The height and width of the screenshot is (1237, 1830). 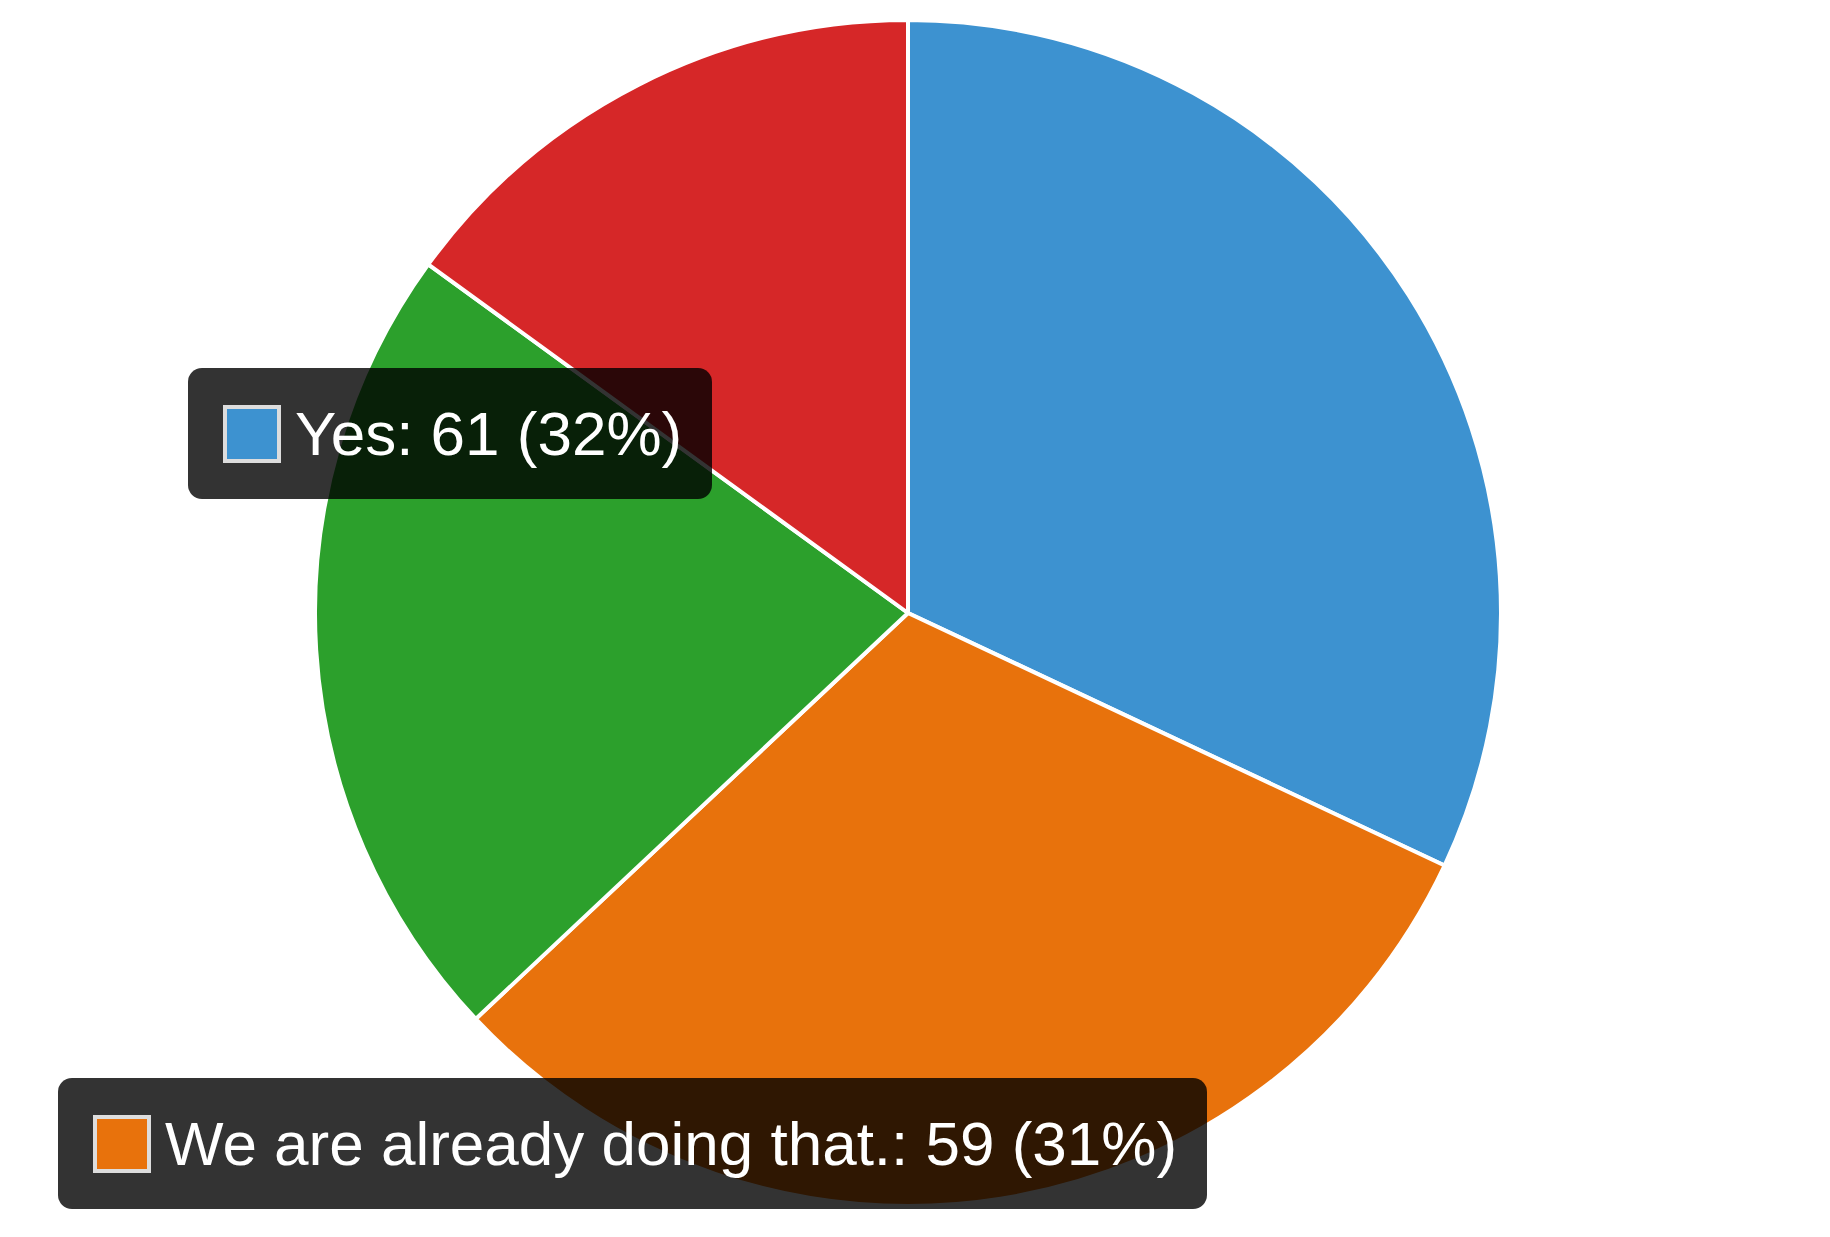 What do you see at coordinates (489, 433) in the screenshot?
I see `legend-label: Yes: 61 (32%)` at bounding box center [489, 433].